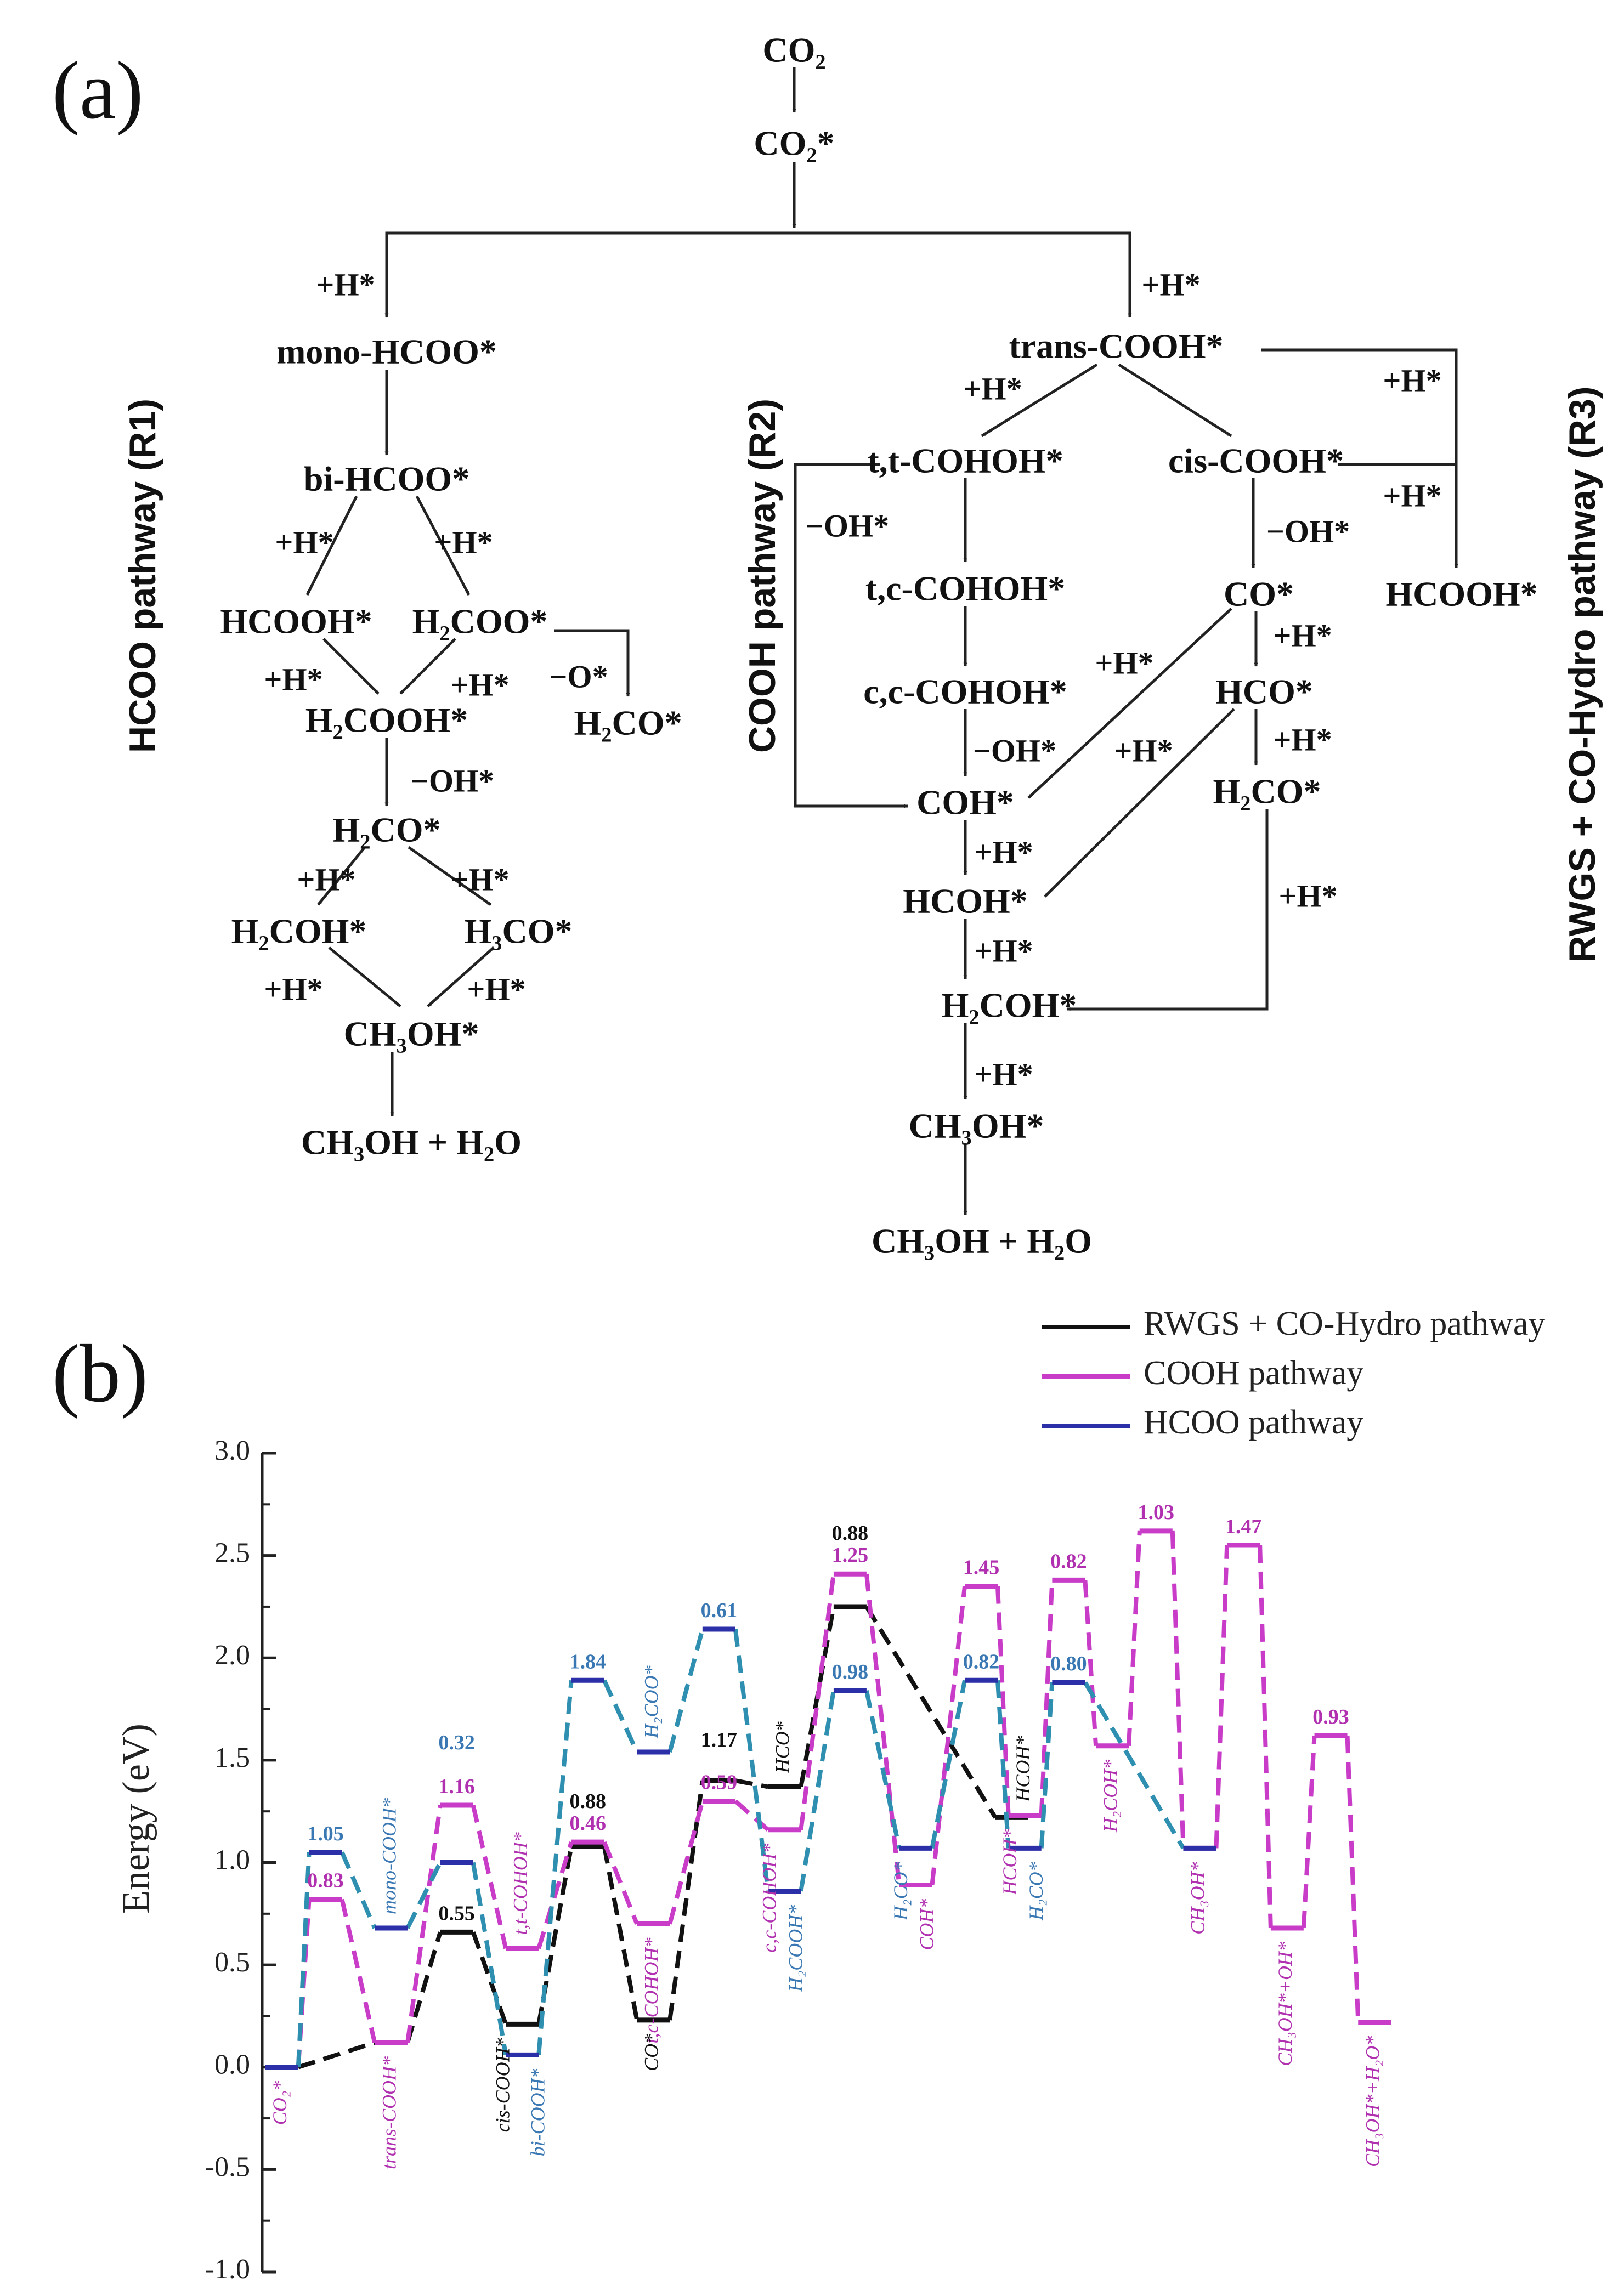 The image size is (1624, 2296). I want to click on edge-h3co-to-ch3oh, so click(461, 976).